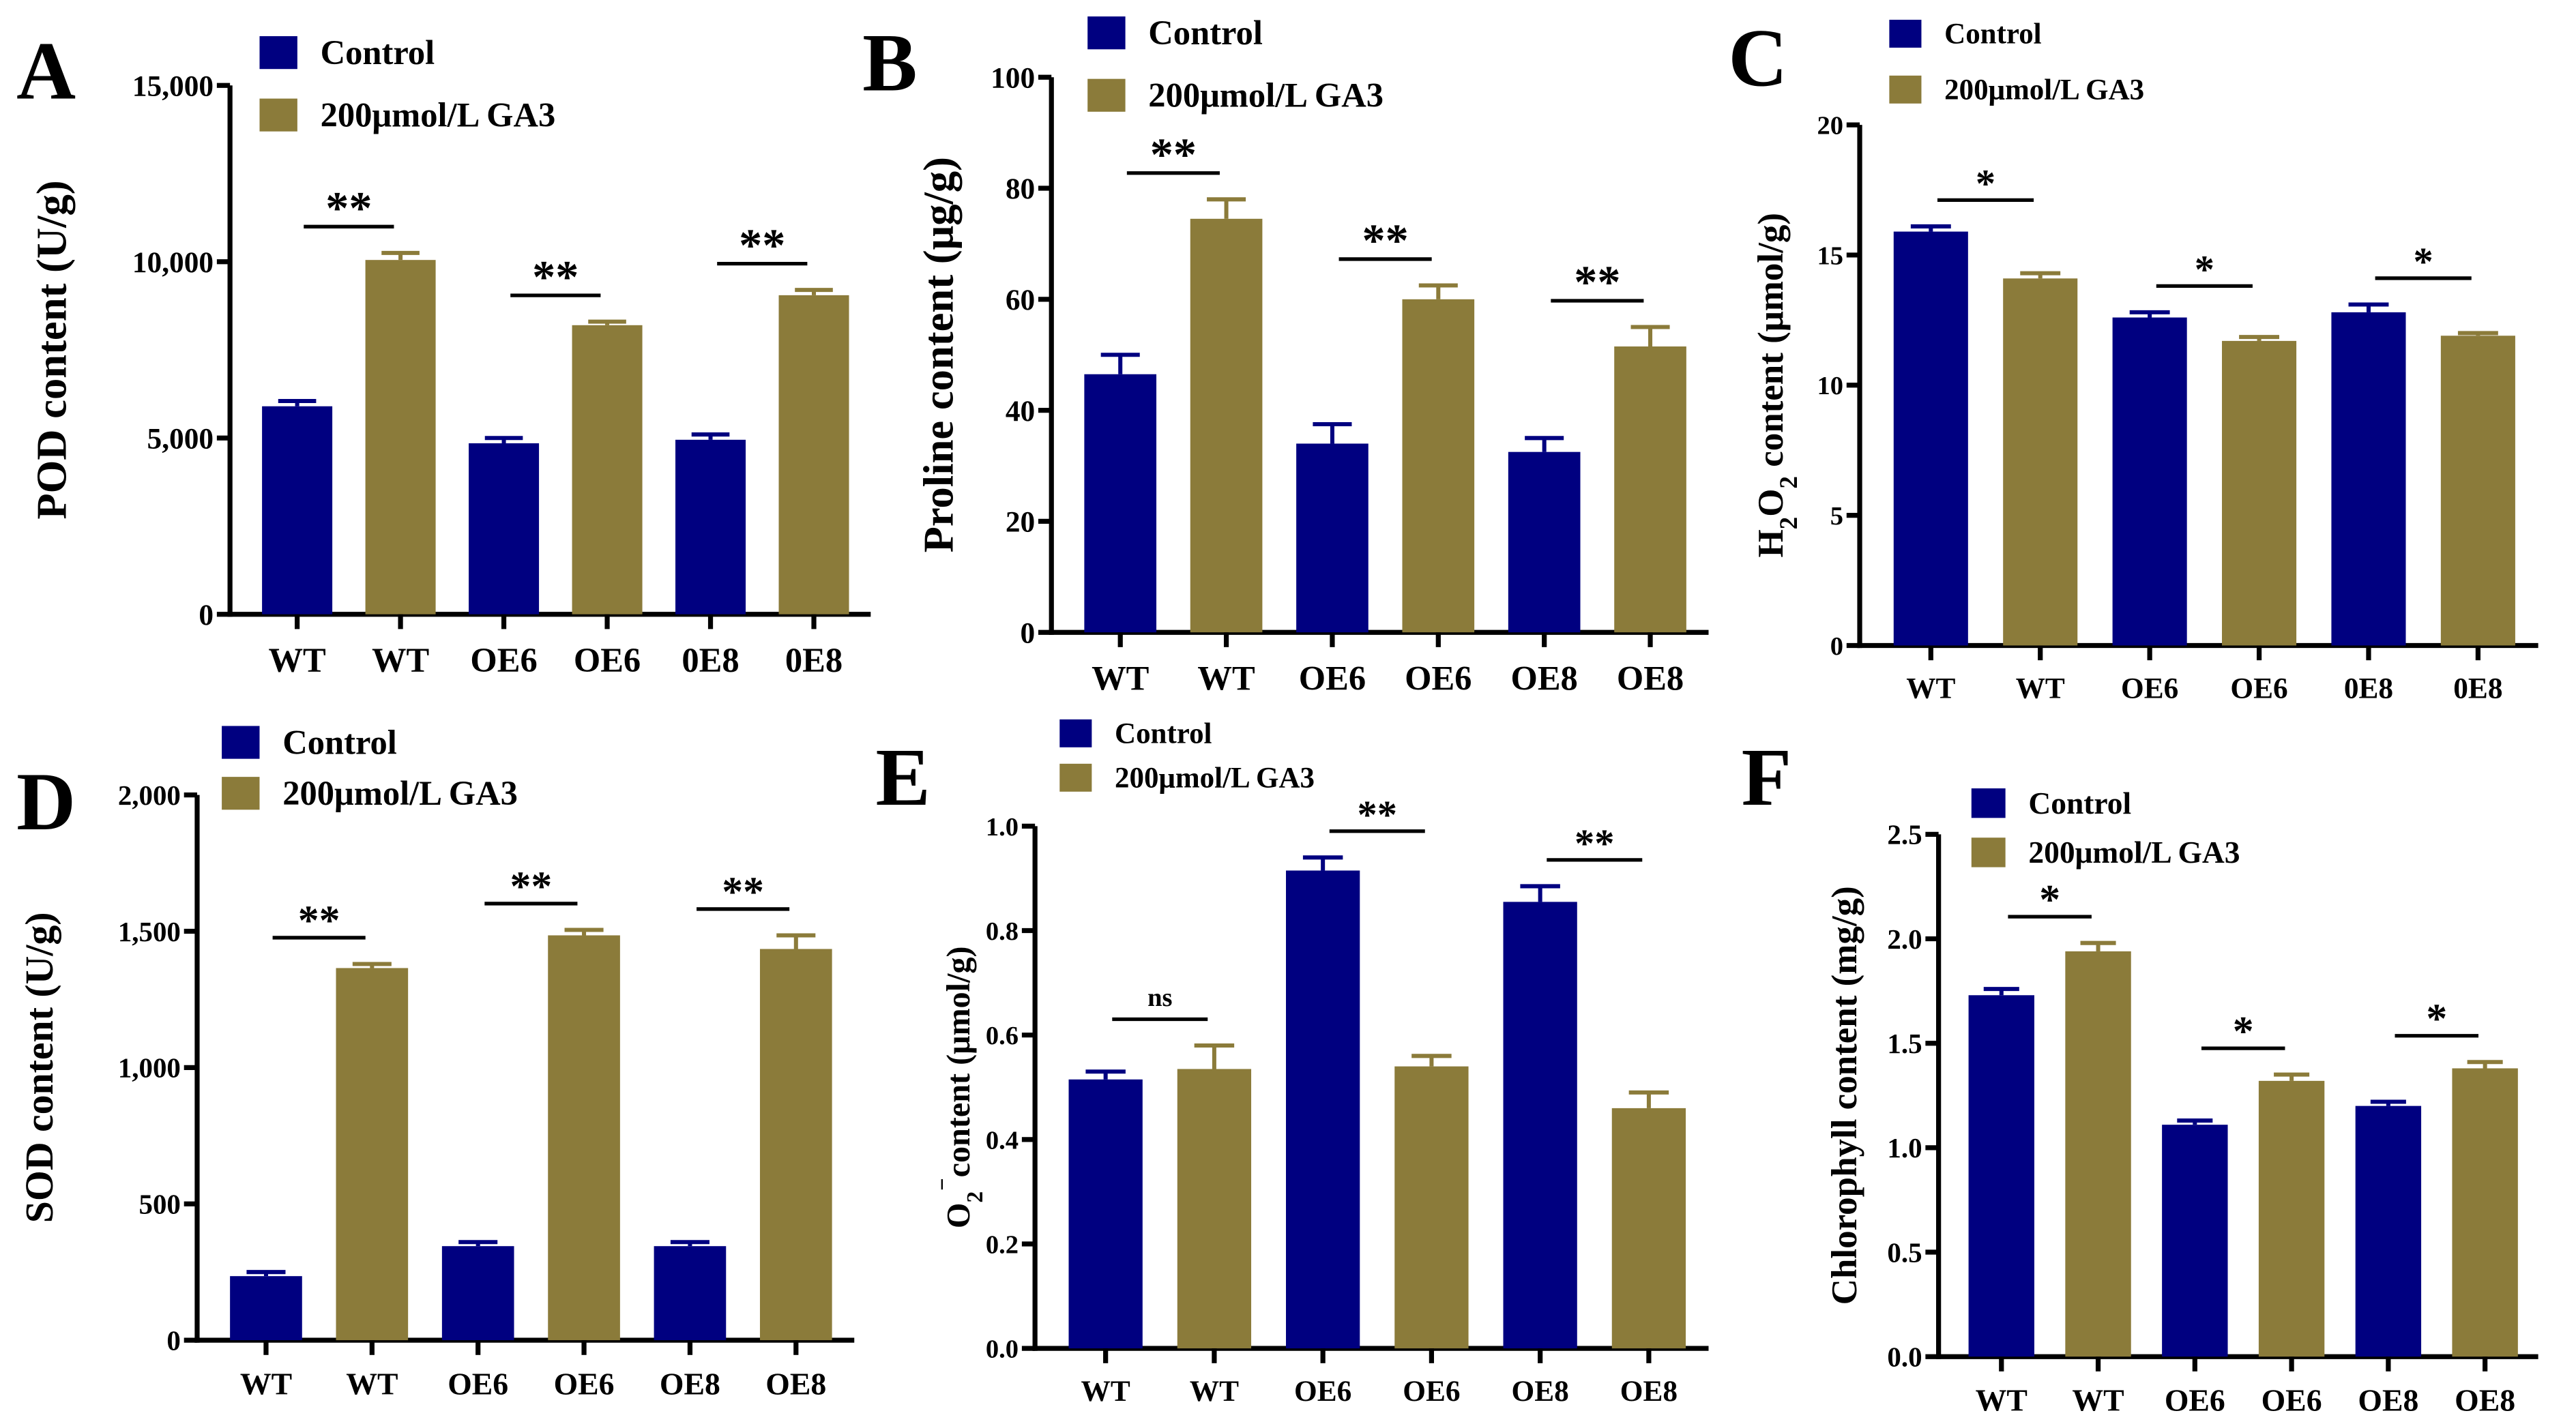  Describe the element at coordinates (1830, 126) in the screenshot. I see `y-tick-label: 20` at that location.